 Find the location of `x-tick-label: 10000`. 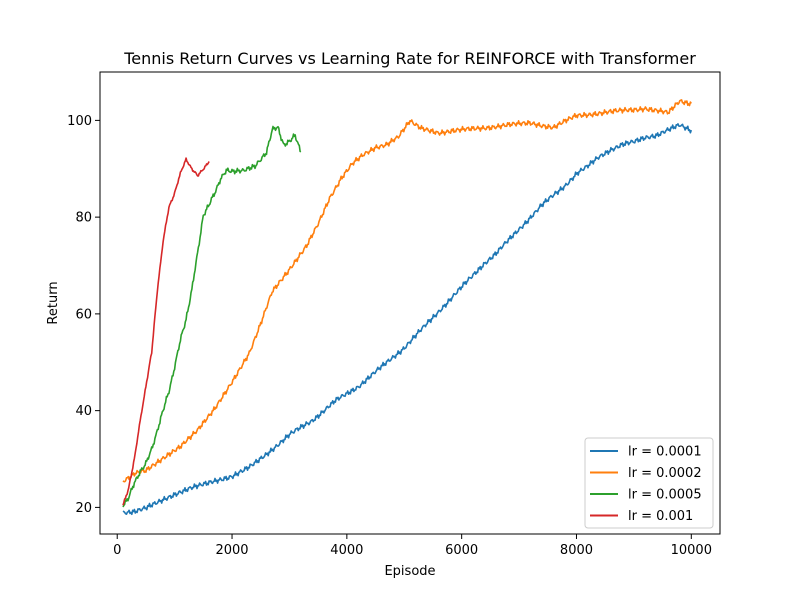

x-tick-label: 10000 is located at coordinates (691, 550).